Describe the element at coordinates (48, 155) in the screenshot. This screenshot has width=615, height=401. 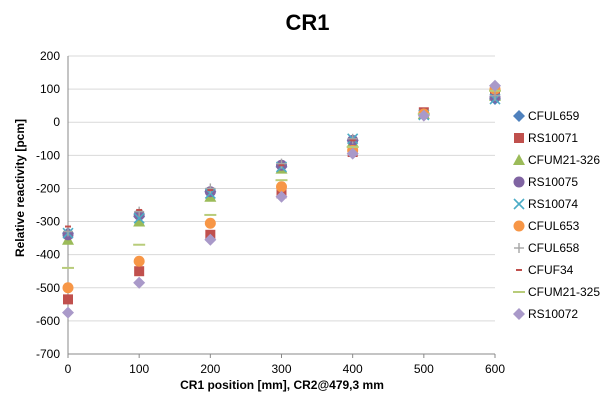
I see `y-tick-label: -100` at that location.